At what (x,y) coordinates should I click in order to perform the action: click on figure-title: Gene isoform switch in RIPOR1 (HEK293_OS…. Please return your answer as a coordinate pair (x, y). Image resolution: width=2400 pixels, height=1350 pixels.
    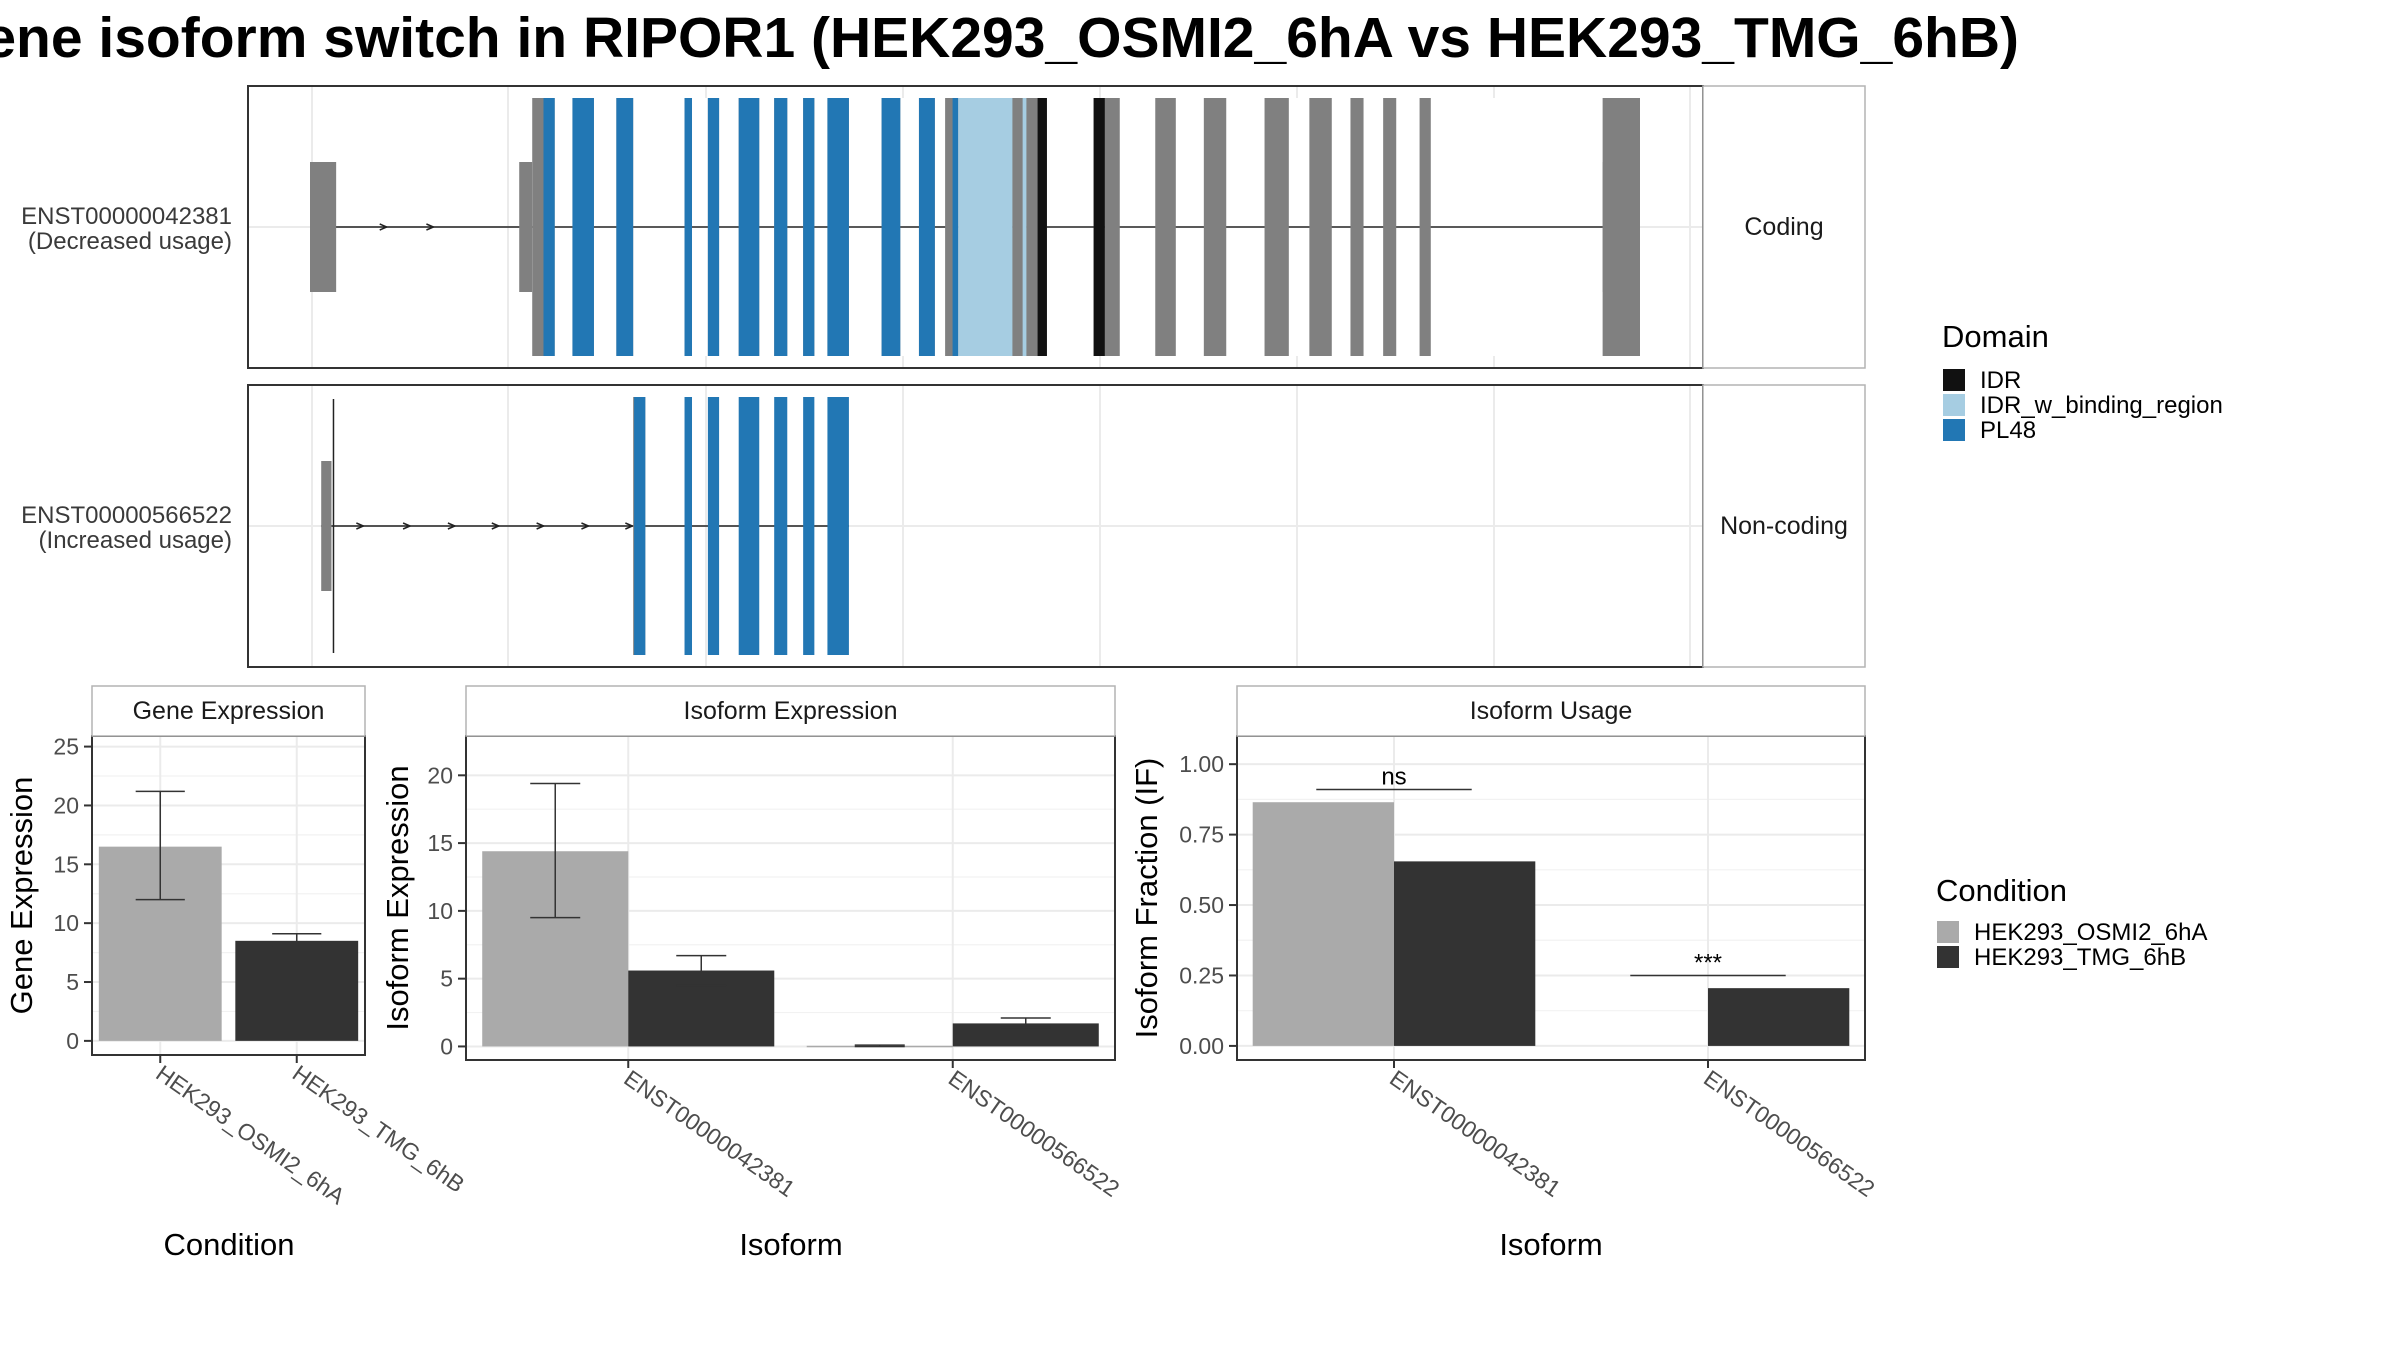
    Looking at the image, I should click on (1009, 38).